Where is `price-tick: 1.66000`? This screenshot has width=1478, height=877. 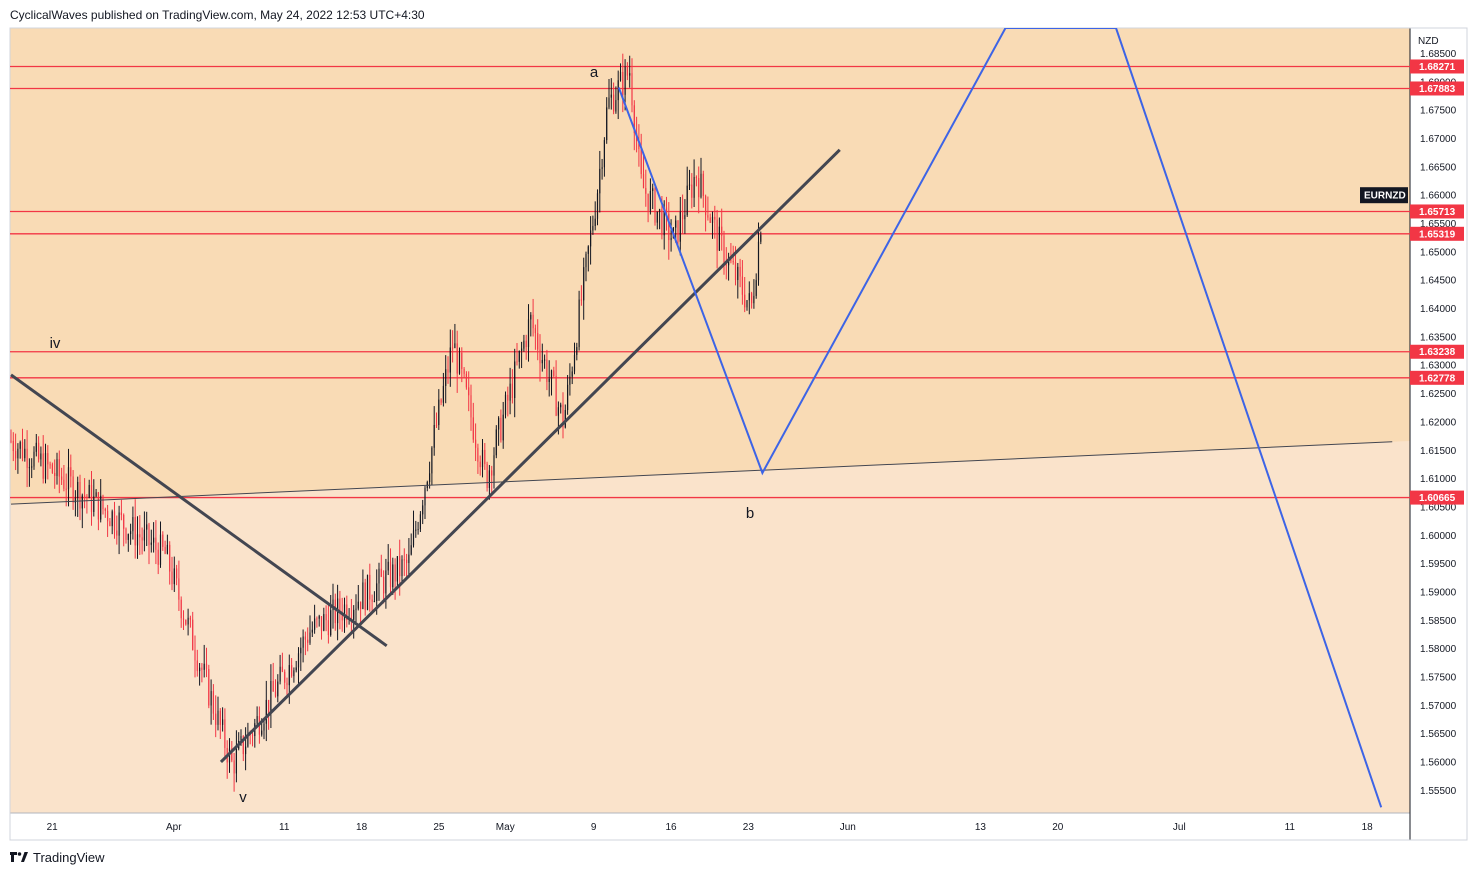
price-tick: 1.66000 is located at coordinates (1438, 196).